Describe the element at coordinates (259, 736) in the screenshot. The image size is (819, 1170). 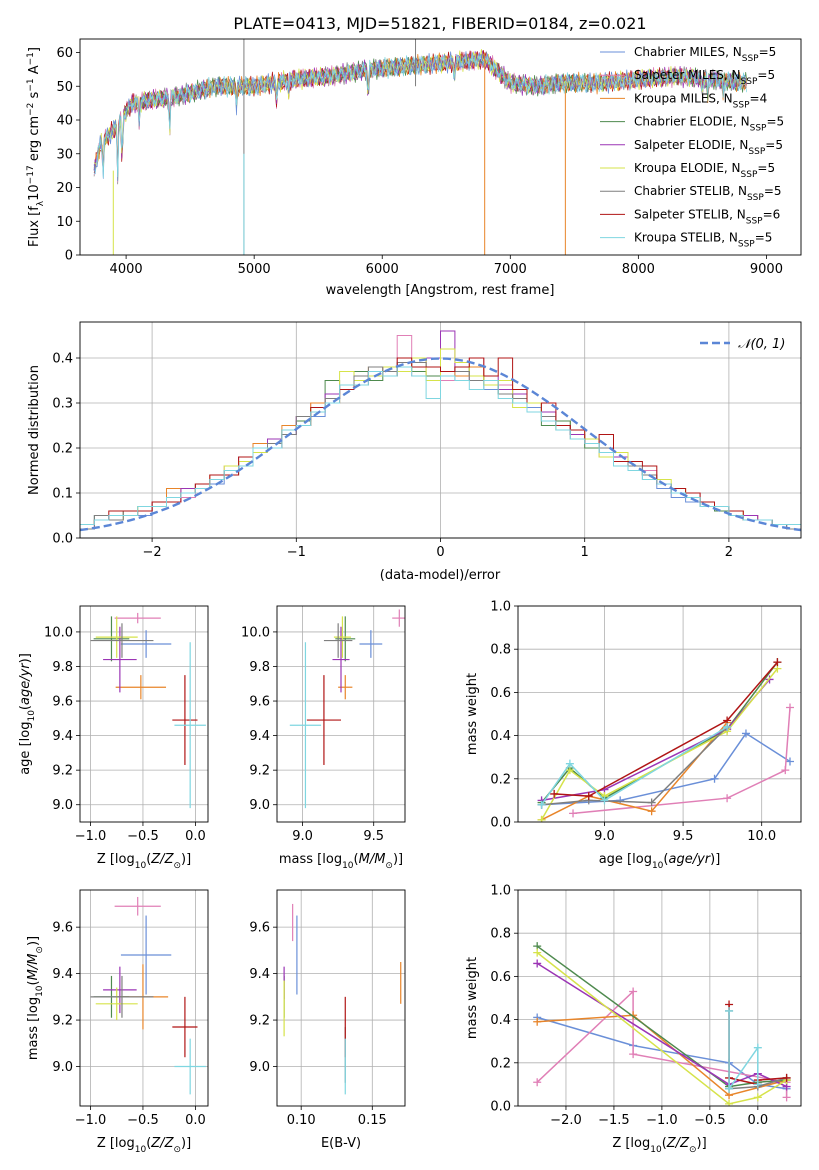
I see `y-tick-label: 9.4` at that location.